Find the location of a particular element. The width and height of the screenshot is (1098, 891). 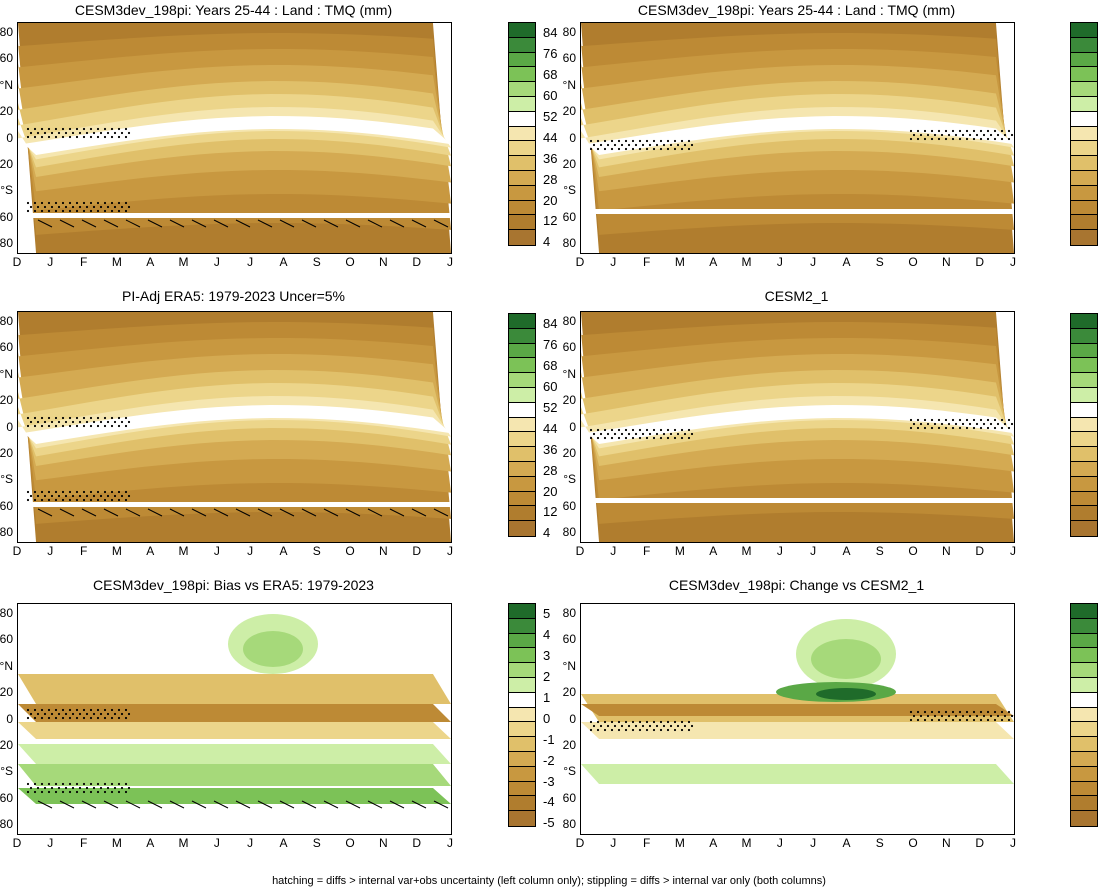

colorbar-label: 36 is located at coordinates (550, 158).